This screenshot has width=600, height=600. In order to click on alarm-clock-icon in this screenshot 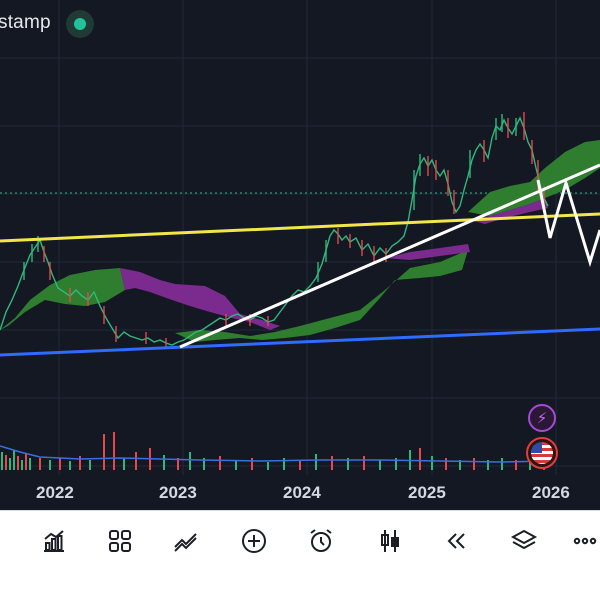, I will do `click(321, 540)`.